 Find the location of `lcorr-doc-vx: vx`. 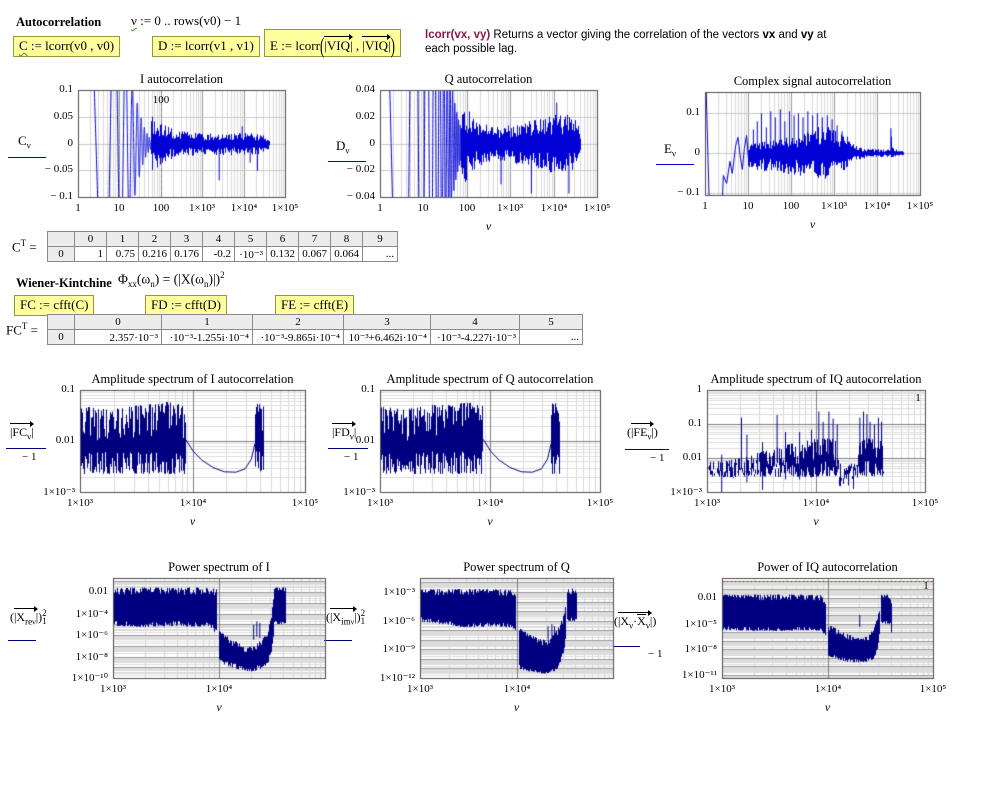

lcorr-doc-vx: vx is located at coordinates (769, 35).